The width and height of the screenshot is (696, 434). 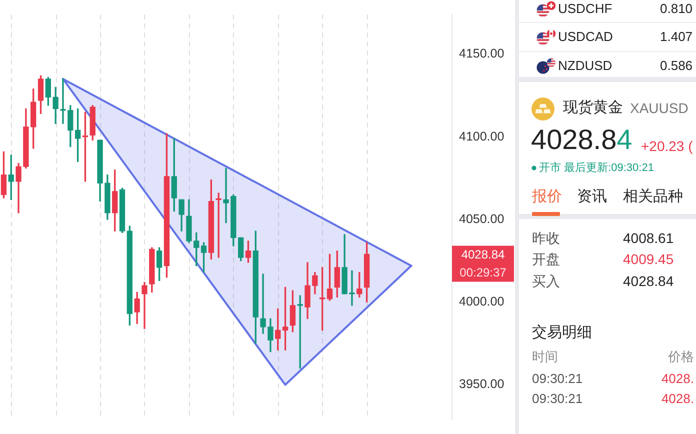 I want to click on text: 4008.61, so click(x=648, y=238).